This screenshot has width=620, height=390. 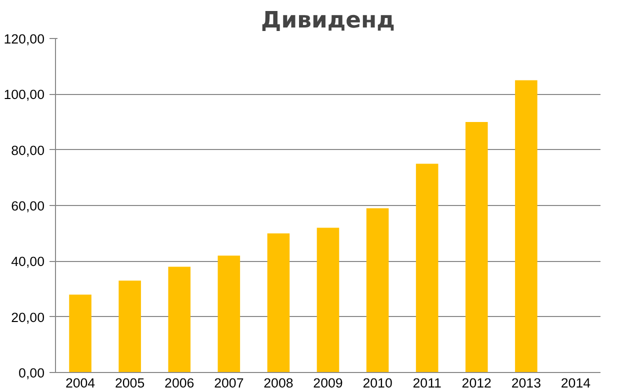 What do you see at coordinates (80, 383) in the screenshot?
I see `x-tick-label: 2004` at bounding box center [80, 383].